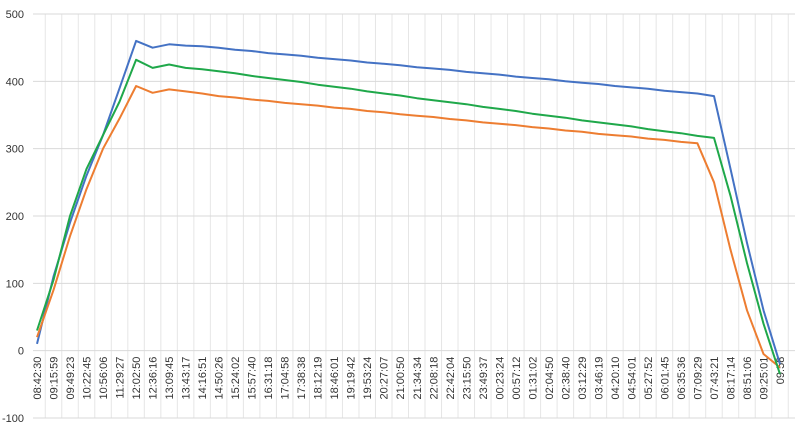  Describe the element at coordinates (649, 378) in the screenshot. I see `x-tick-label: 05:27:52` at that location.